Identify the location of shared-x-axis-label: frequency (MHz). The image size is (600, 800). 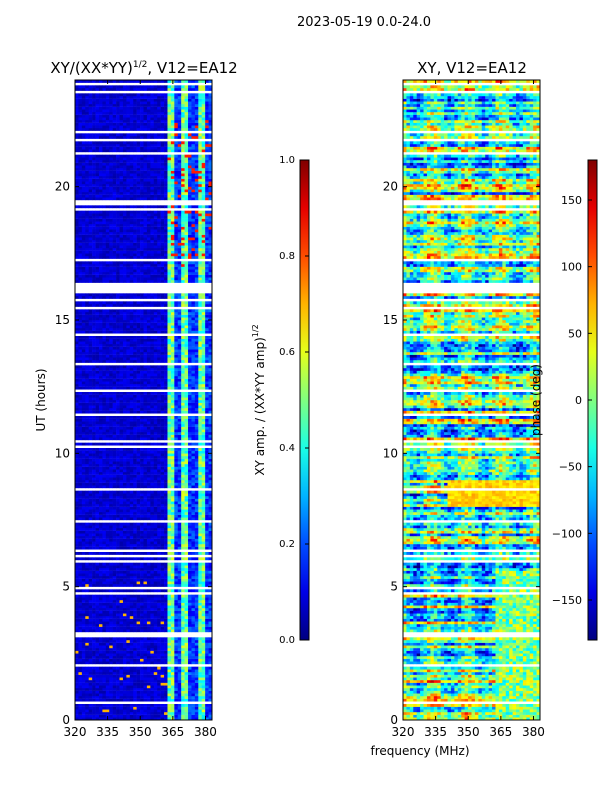
(419, 751).